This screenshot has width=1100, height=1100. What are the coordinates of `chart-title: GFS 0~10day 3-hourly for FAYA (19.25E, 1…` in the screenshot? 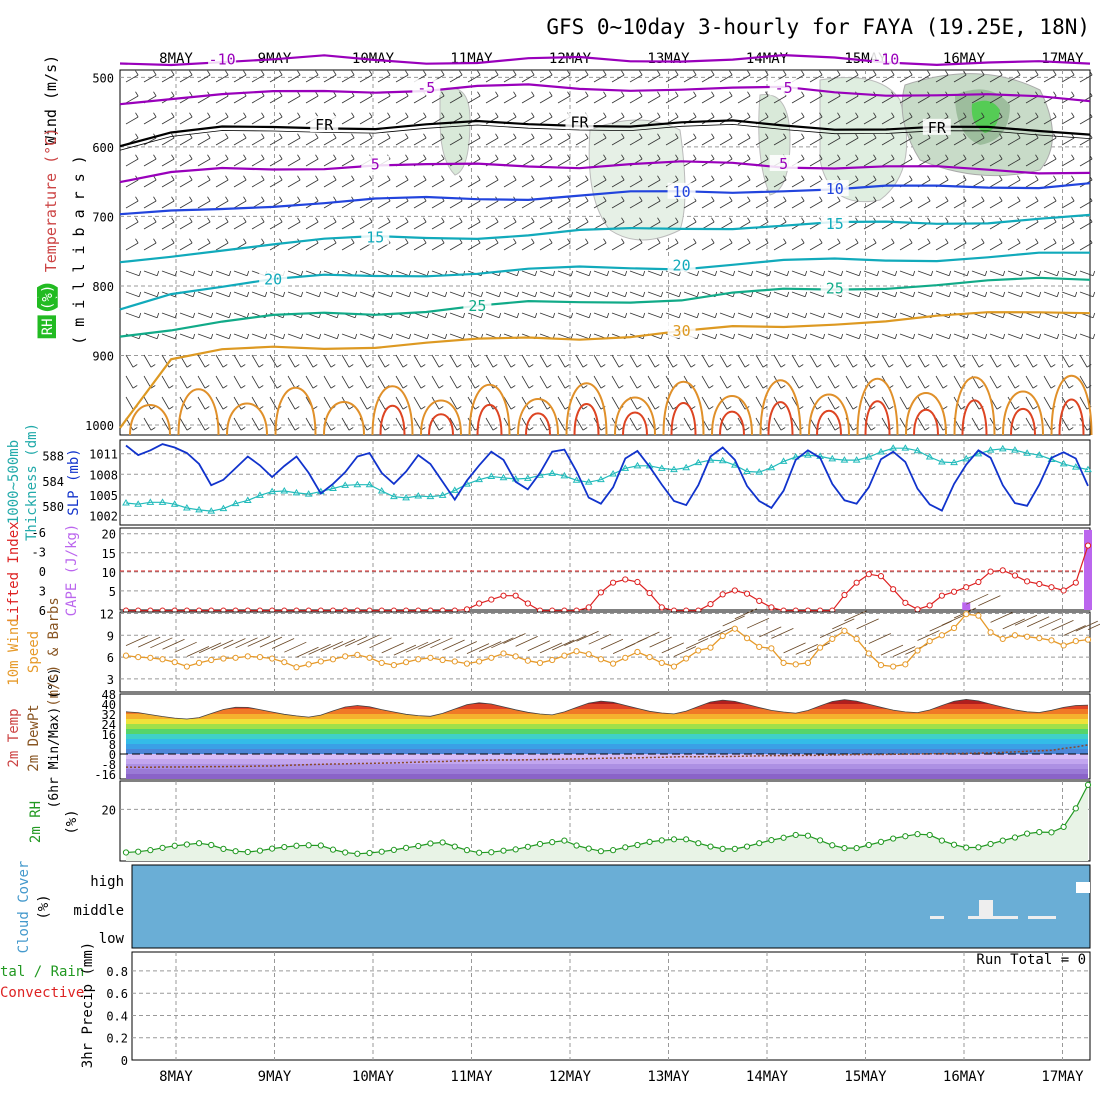 It's located at (818, 27).